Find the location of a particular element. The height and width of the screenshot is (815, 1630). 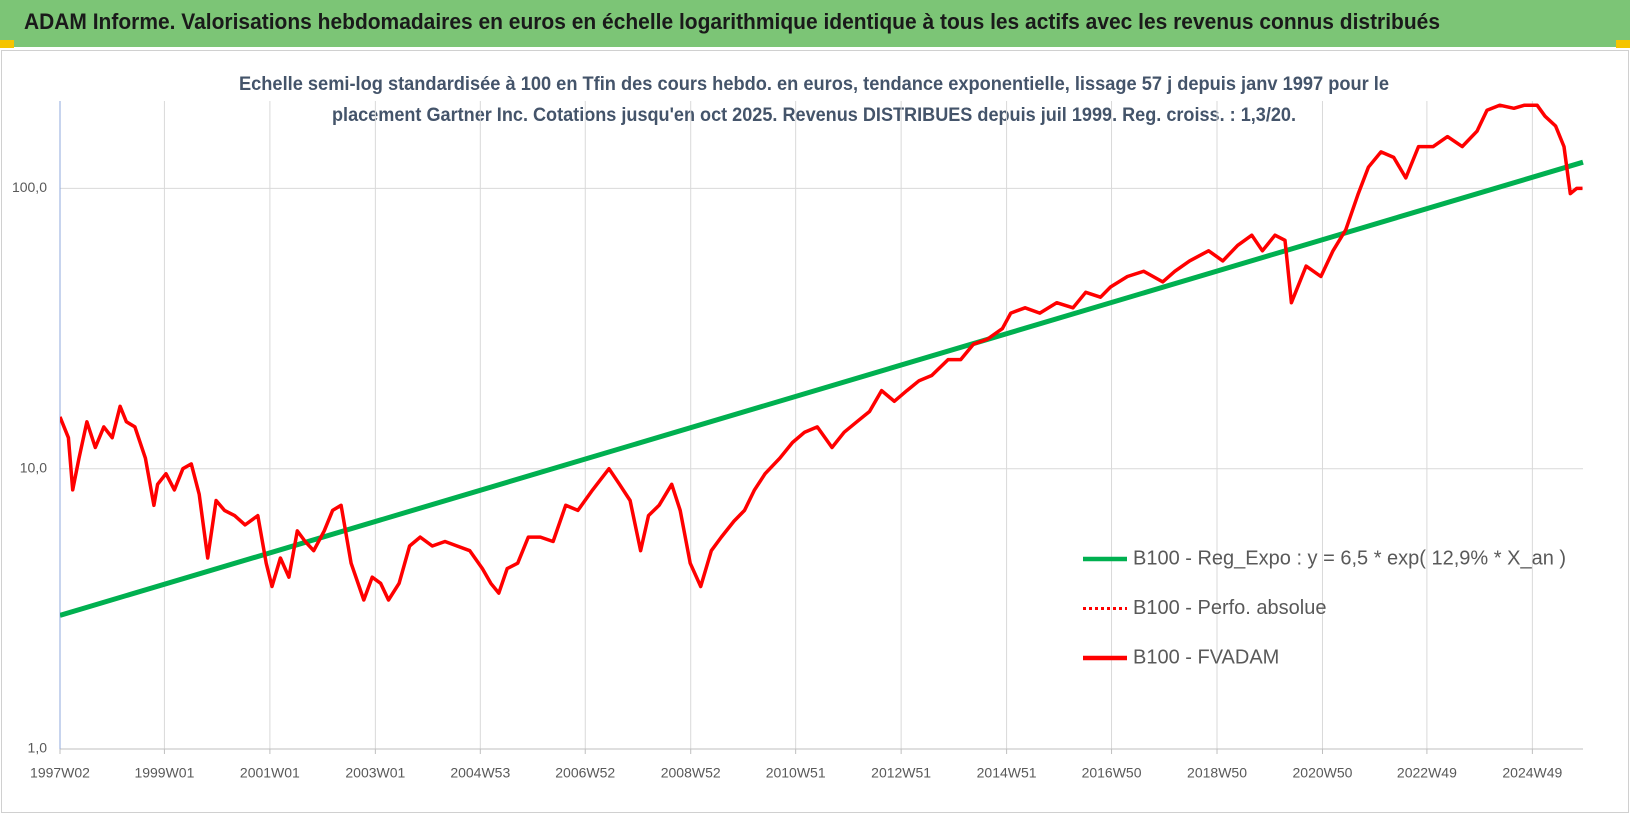

x-tick-label: 1997W02 is located at coordinates (60, 773).